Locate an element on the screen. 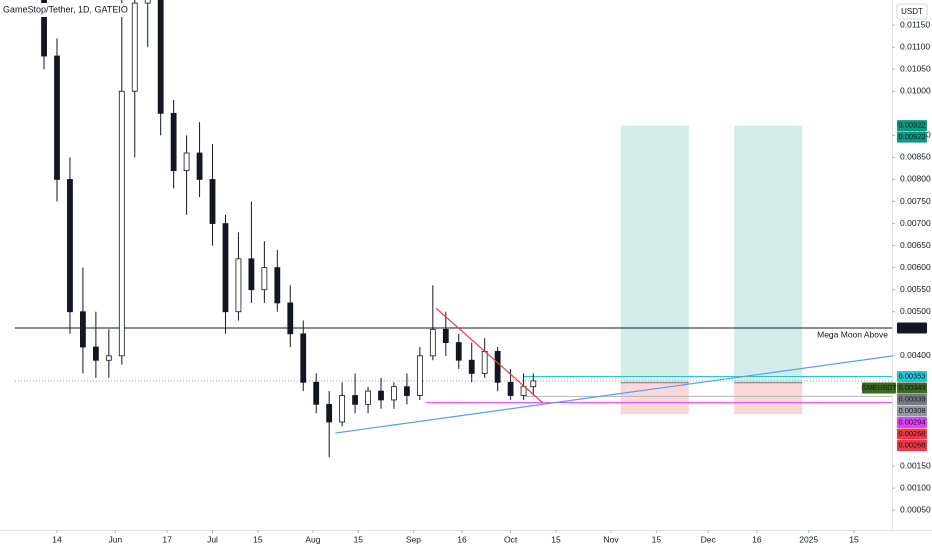 The width and height of the screenshot is (932, 550). x-tick-label: Jun is located at coordinates (115, 539).